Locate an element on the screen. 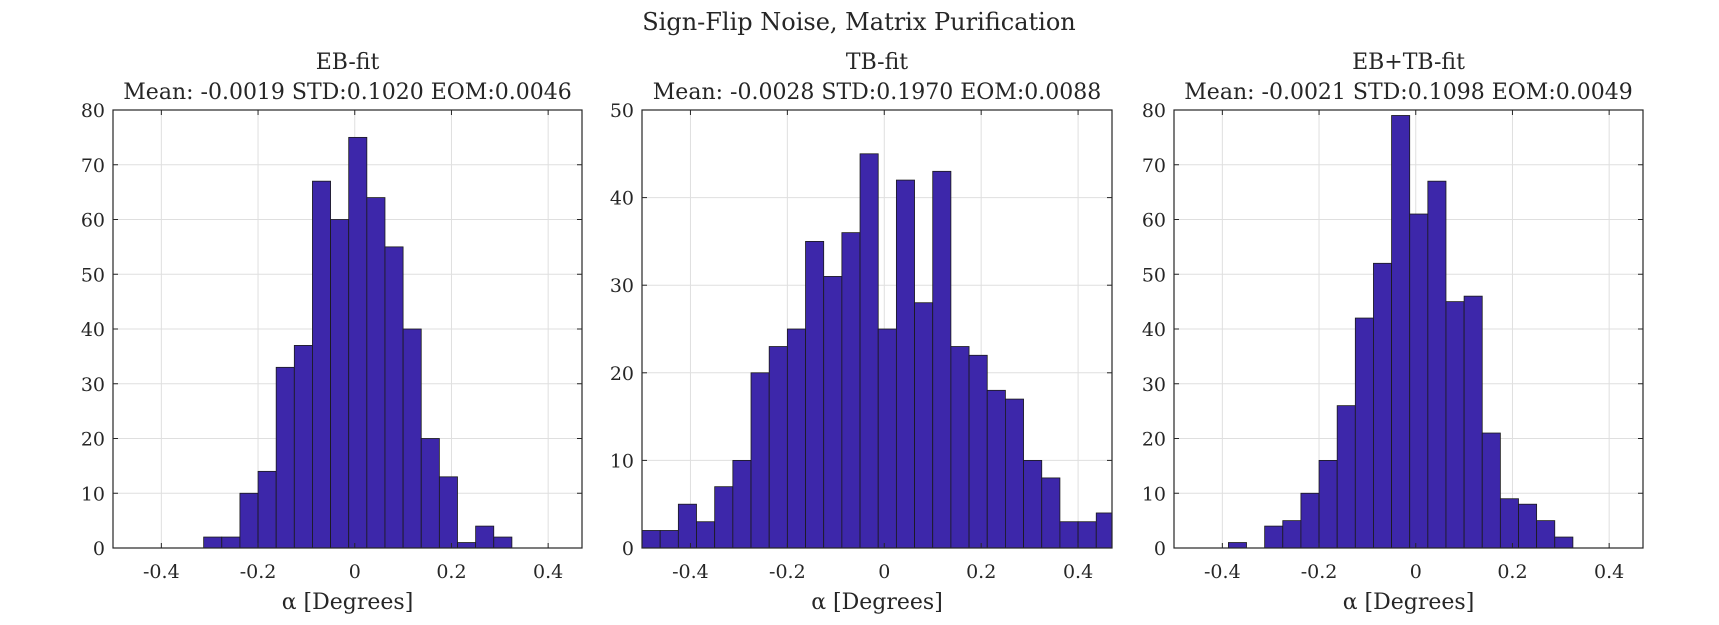 The height and width of the screenshot is (625, 1719). panel-stats-subtitle: Mean: -0.0021 STD:0.1098 EOM:0.0049 is located at coordinates (1408, 92).